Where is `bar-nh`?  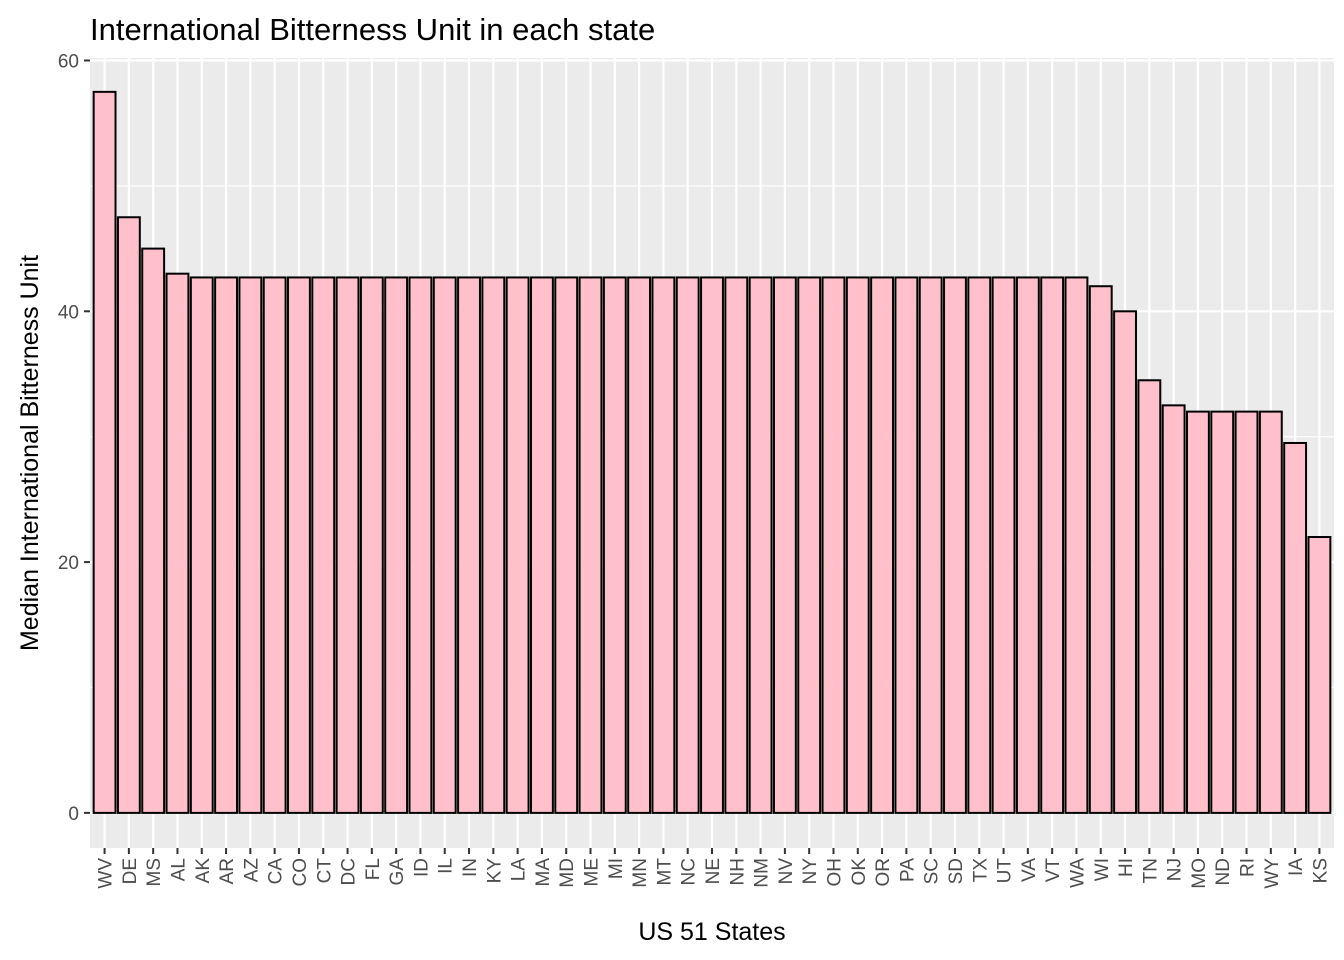
bar-nh is located at coordinates (736, 545).